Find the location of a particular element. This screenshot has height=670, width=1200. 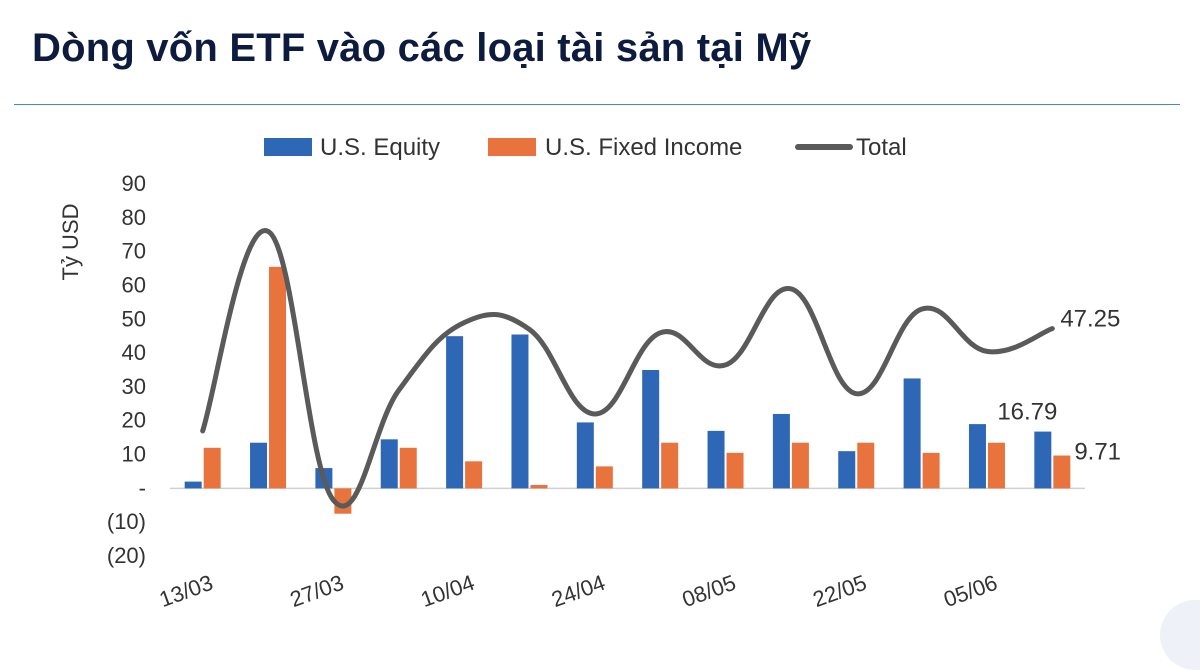

y-axis-title: Tỷ USD is located at coordinates (70, 242).